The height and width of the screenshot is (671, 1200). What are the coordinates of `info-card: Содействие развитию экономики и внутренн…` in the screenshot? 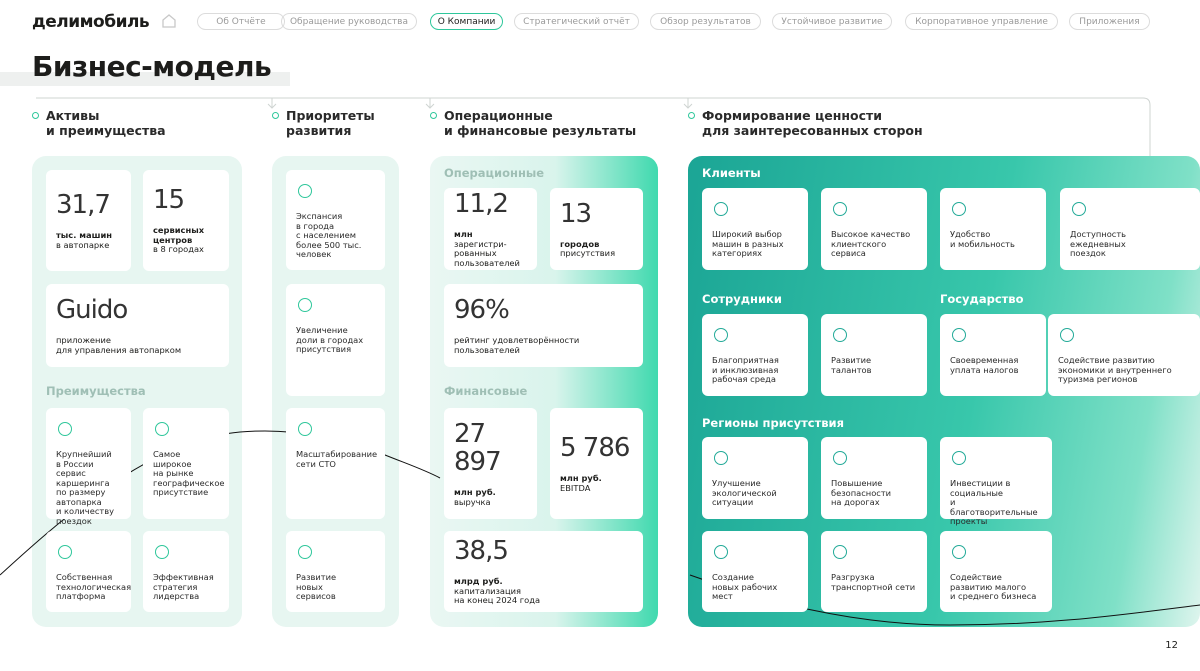 It's located at (1124, 355).